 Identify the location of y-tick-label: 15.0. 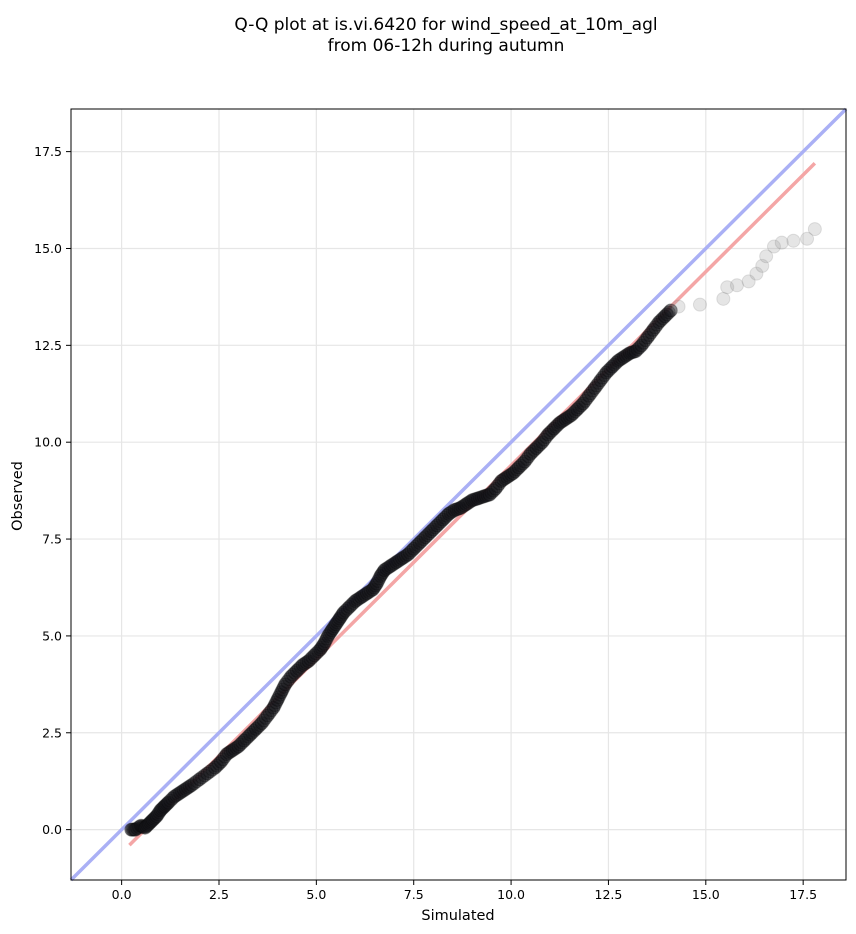
(48, 248).